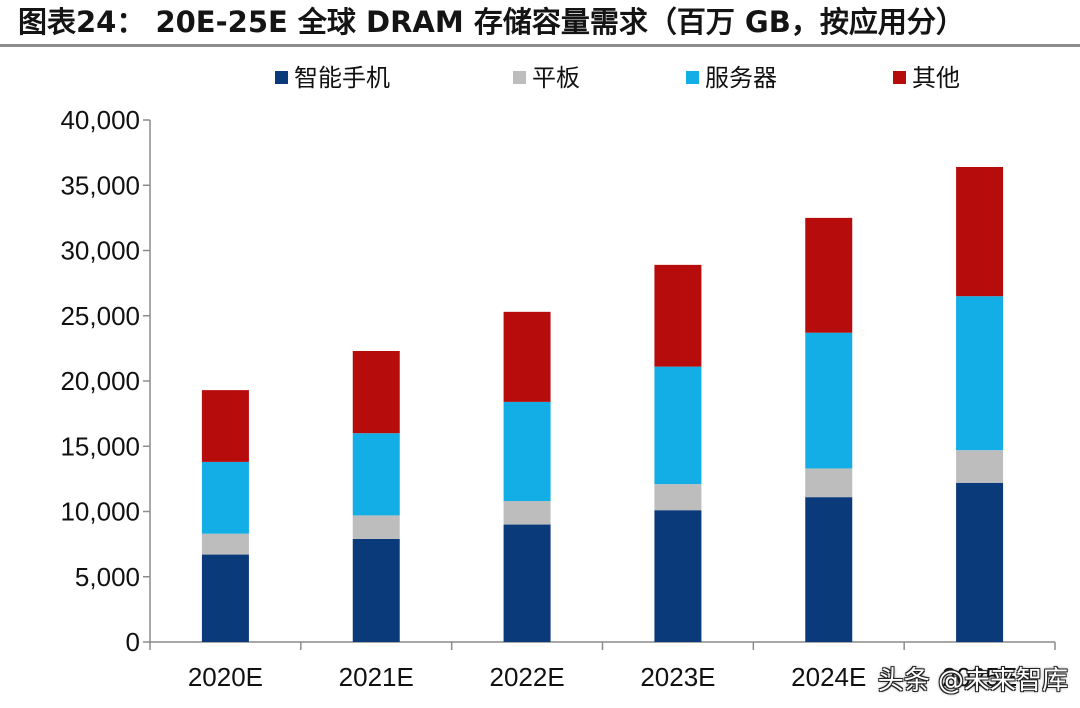 The height and width of the screenshot is (708, 1080). Describe the element at coordinates (556, 78) in the screenshot. I see `legend-label: 平板` at that location.